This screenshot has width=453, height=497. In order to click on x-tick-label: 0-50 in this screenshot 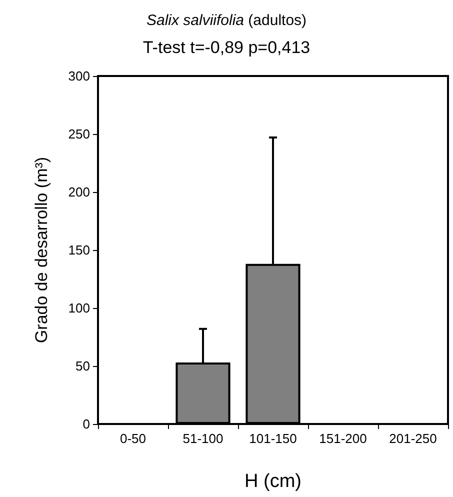, I will do `click(133, 438)`.